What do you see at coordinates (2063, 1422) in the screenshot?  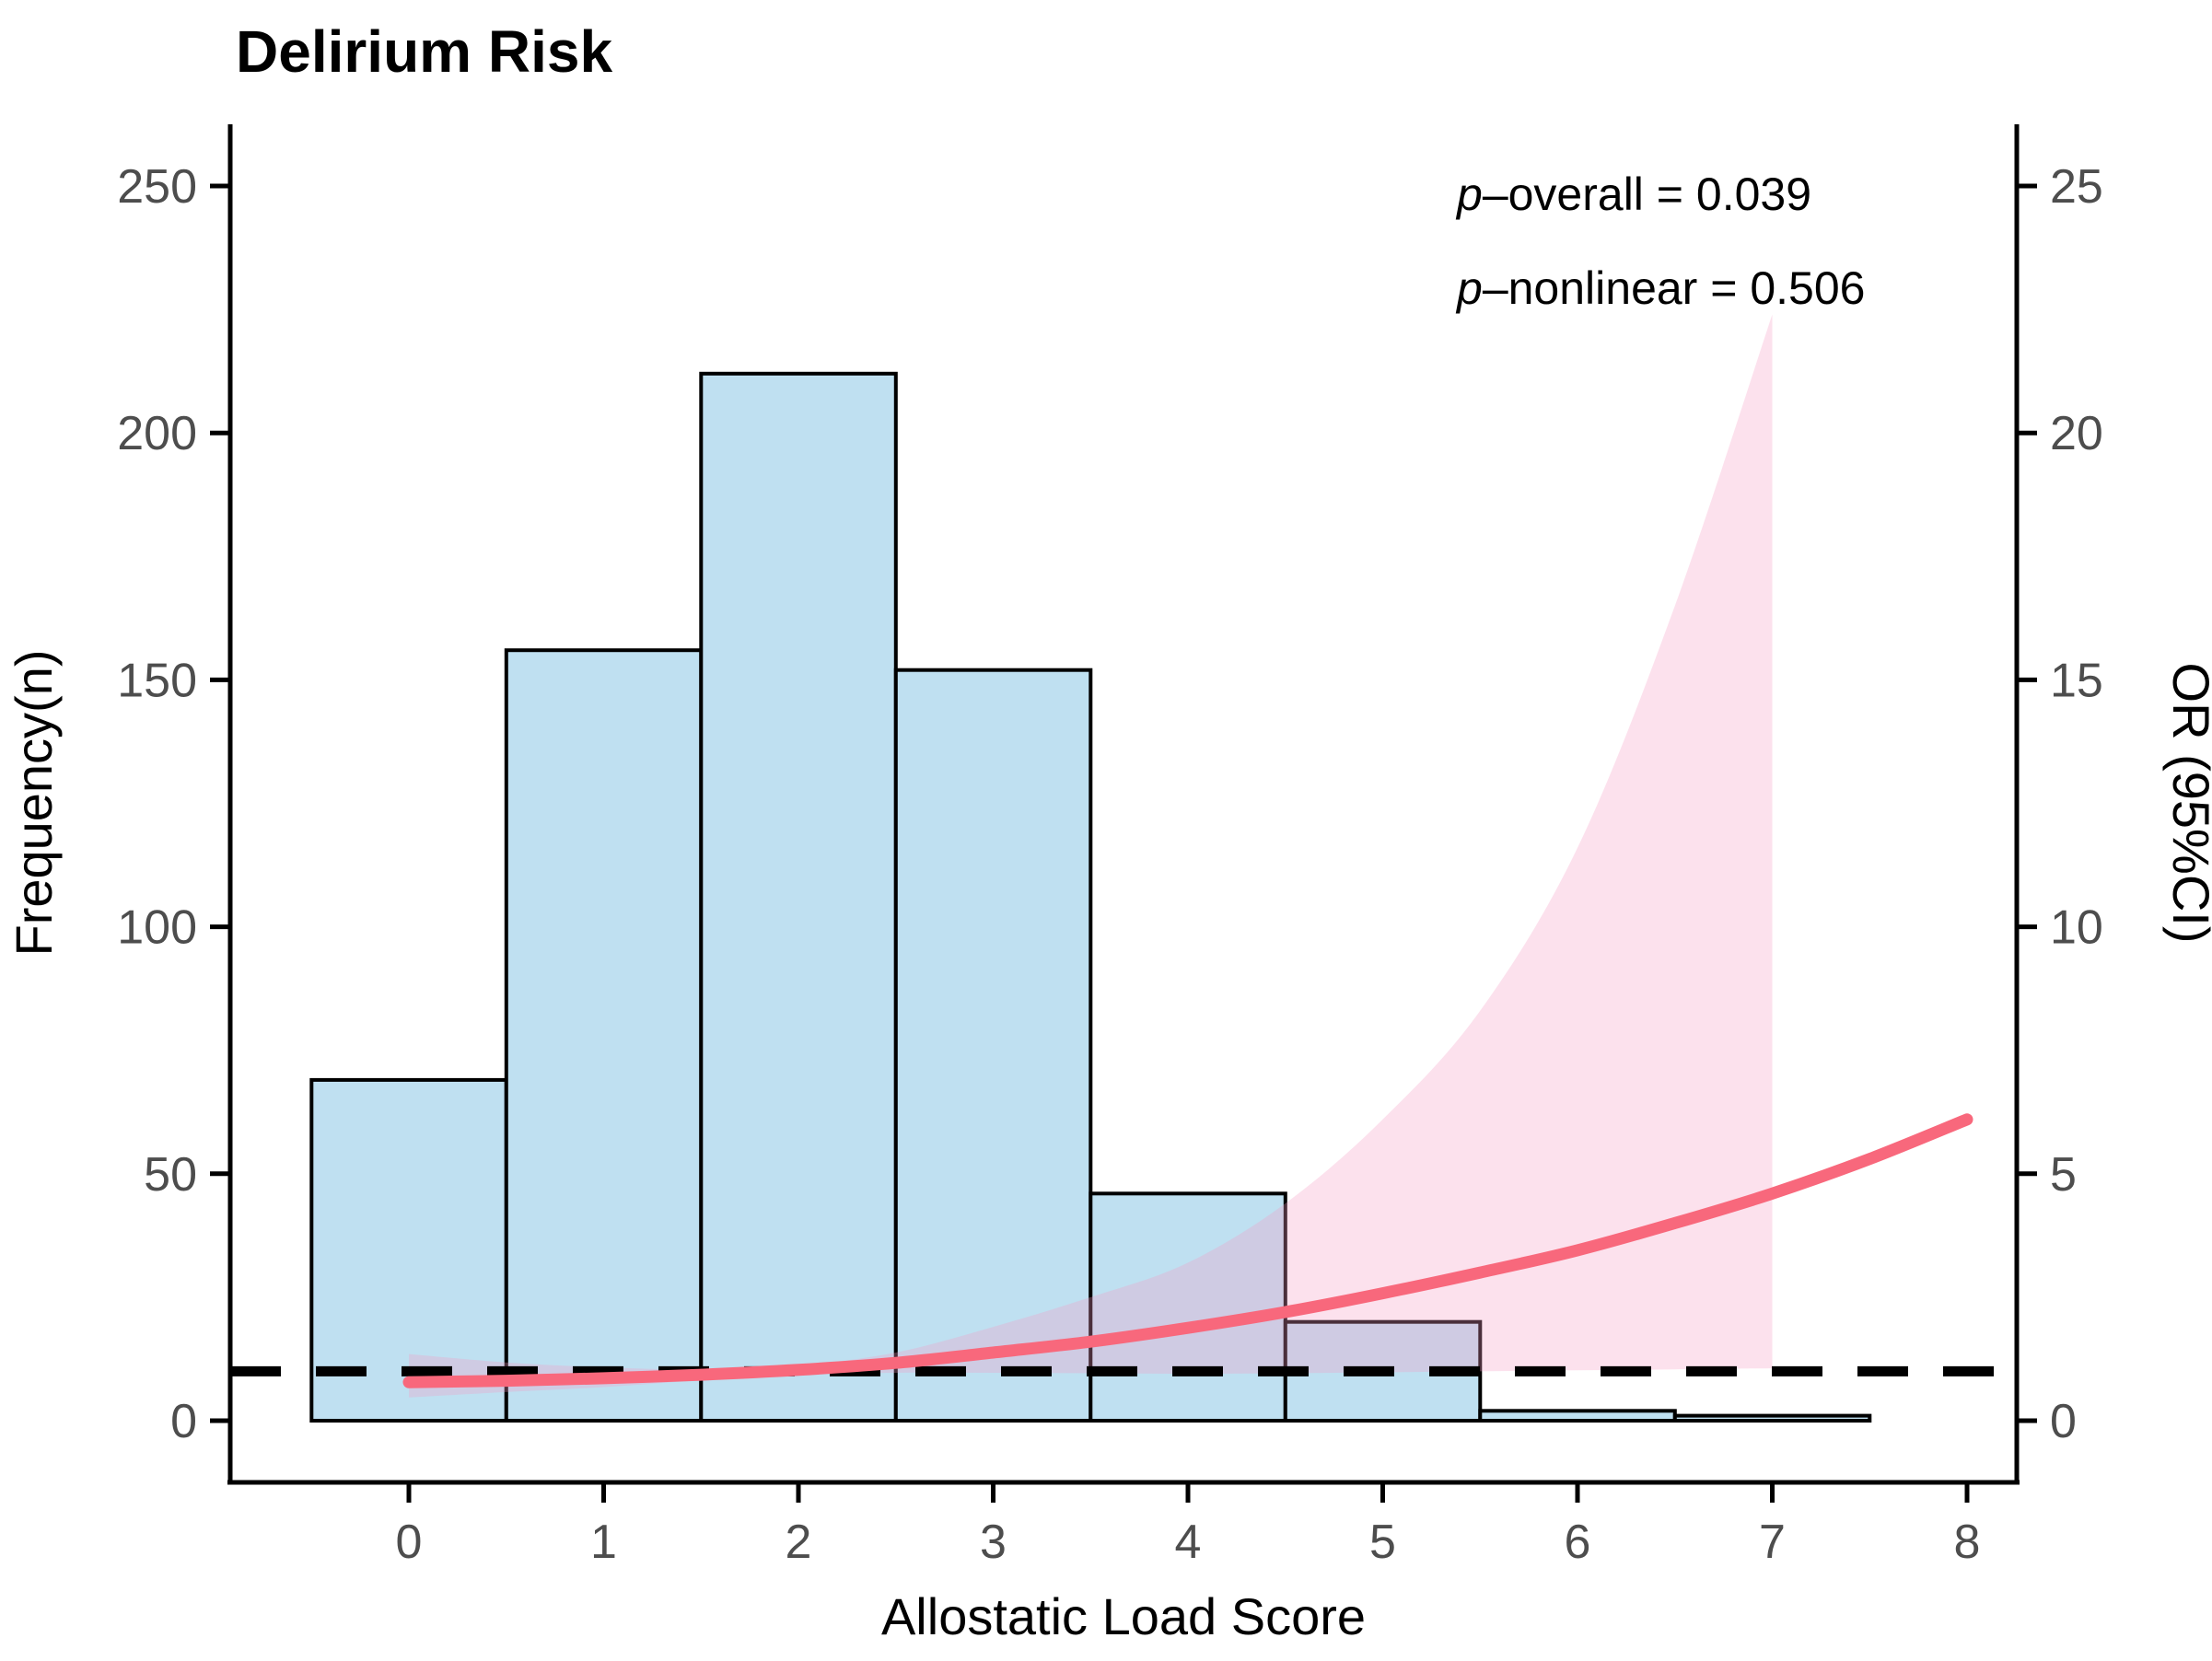 I see `y-right-tick-label: 0` at bounding box center [2063, 1422].